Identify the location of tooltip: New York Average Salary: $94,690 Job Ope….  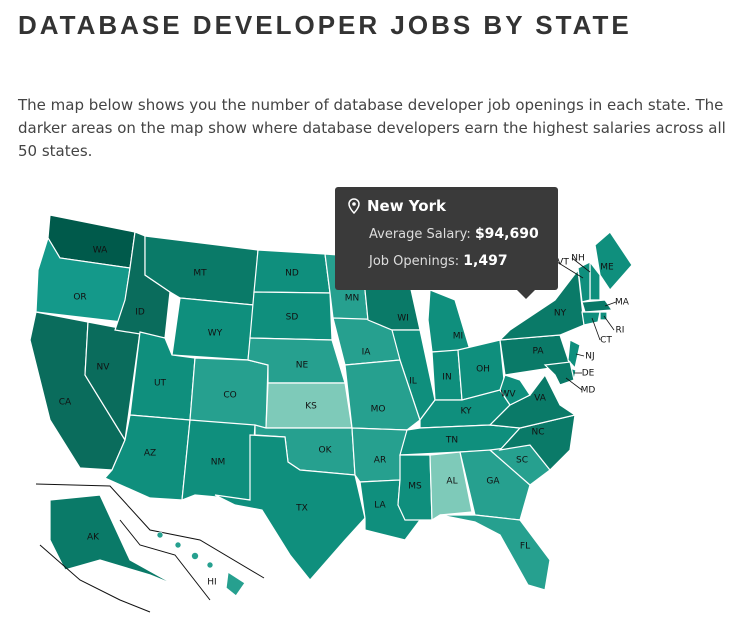
(446, 243).